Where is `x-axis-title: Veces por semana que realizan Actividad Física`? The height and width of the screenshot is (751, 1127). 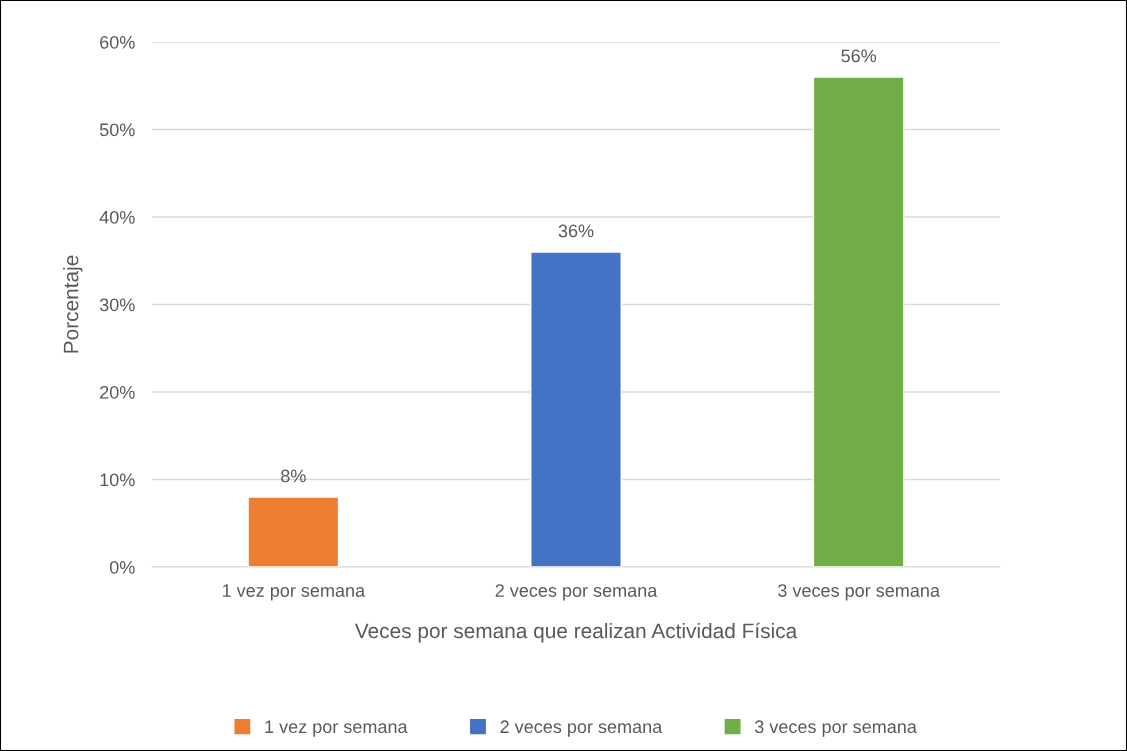
x-axis-title: Veces por semana que realizan Actividad Física is located at coordinates (576, 632).